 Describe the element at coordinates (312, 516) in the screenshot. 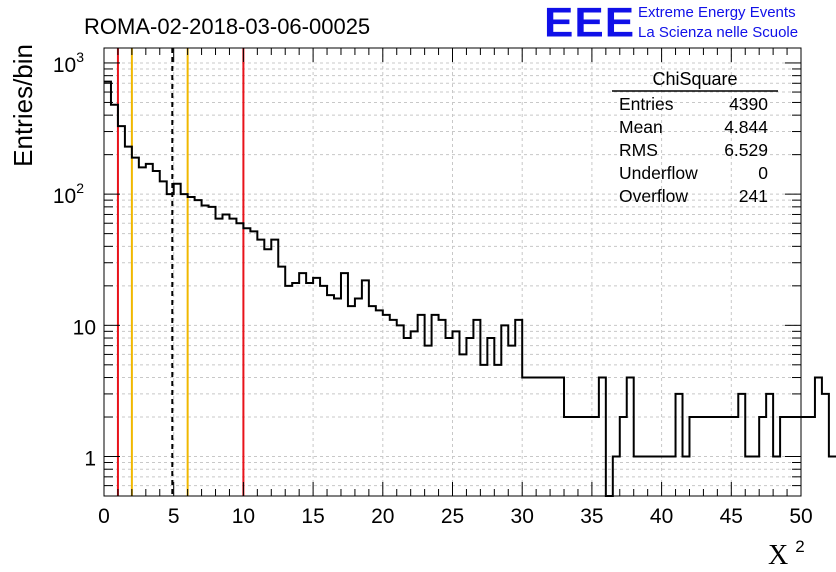

I see `x-tick-label: 15` at that location.